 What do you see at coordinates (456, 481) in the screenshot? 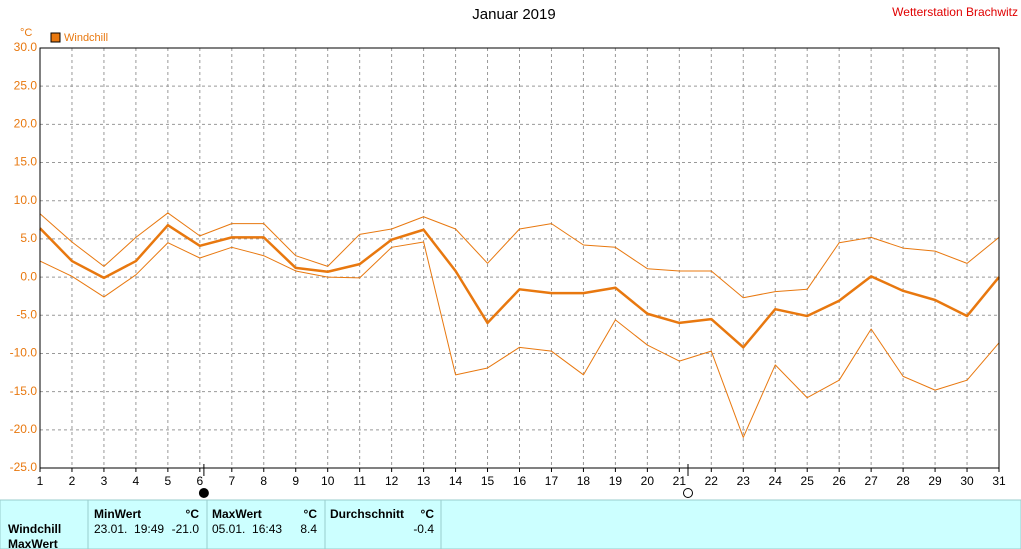
I see `x-tick-label: 14` at bounding box center [456, 481].